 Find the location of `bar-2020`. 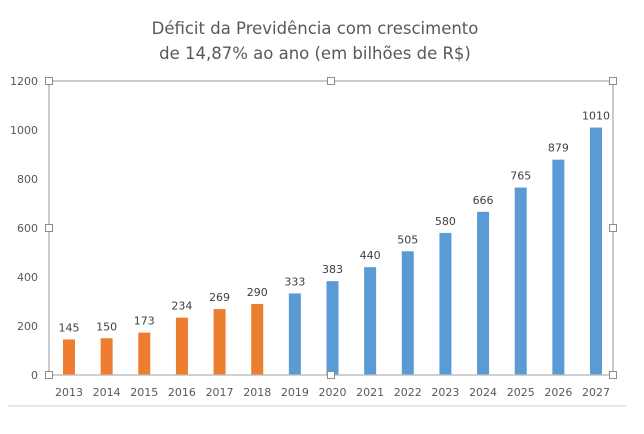

bar-2020 is located at coordinates (332, 328).